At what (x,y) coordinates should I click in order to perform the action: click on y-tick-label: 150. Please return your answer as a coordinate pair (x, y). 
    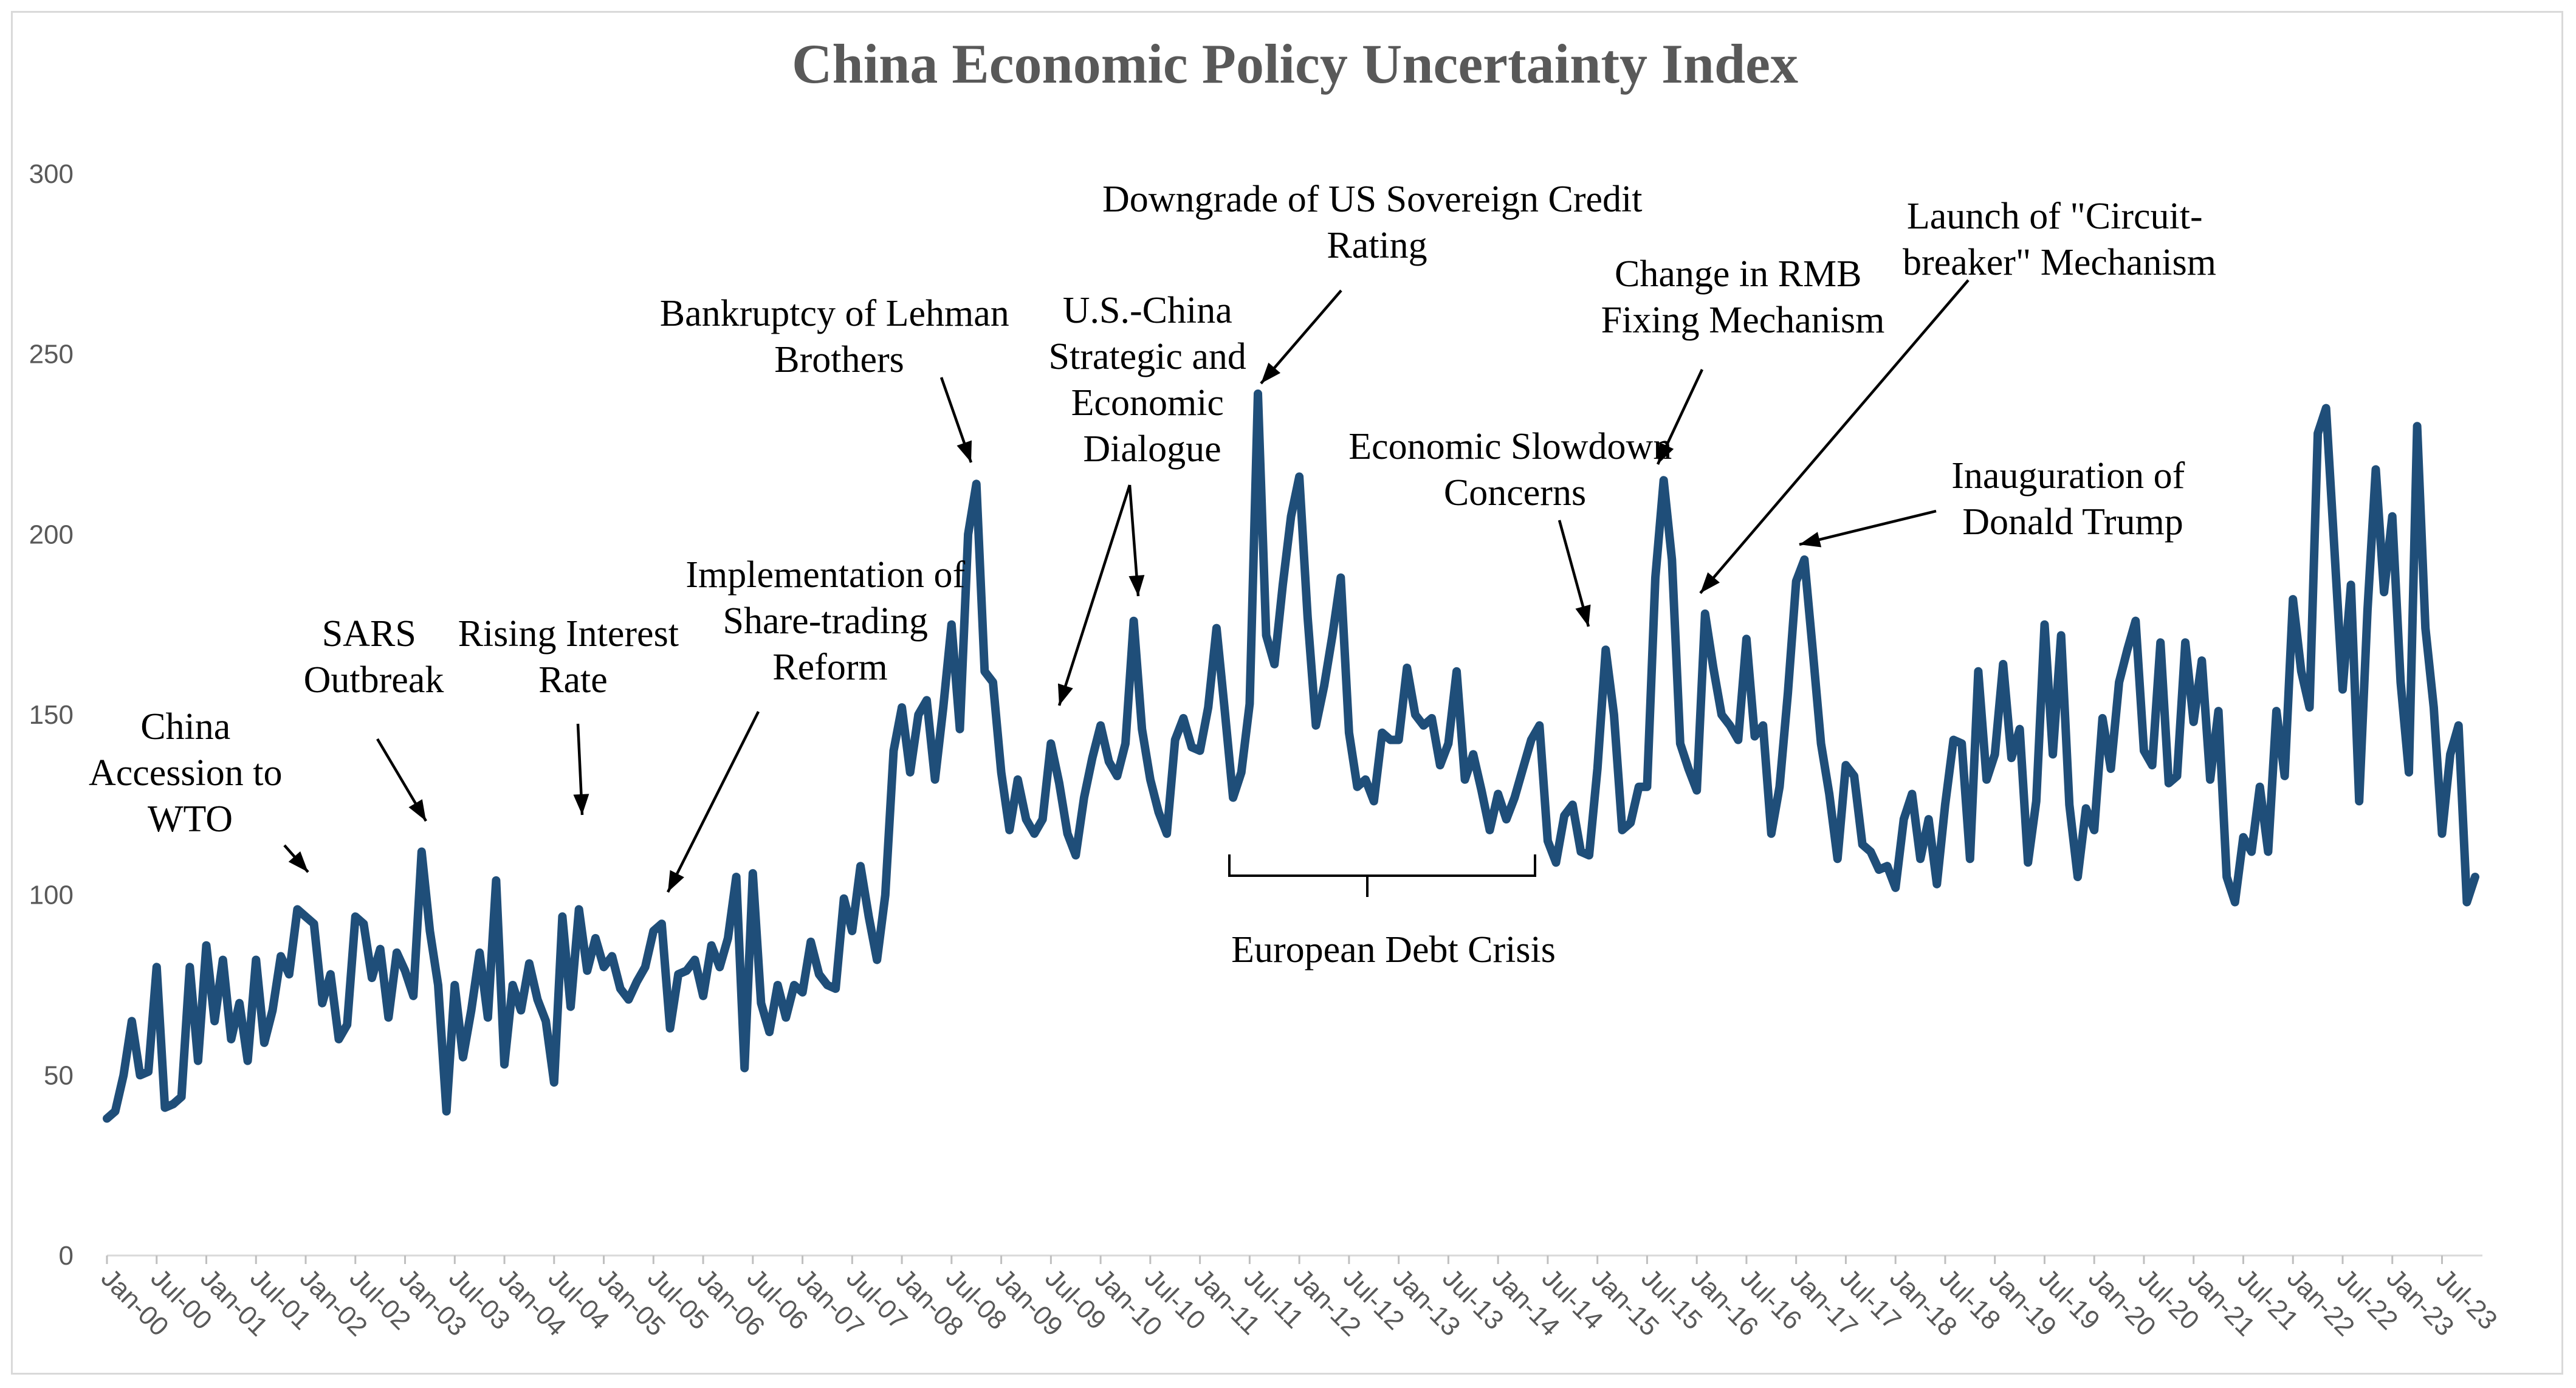
    Looking at the image, I should click on (51, 715).